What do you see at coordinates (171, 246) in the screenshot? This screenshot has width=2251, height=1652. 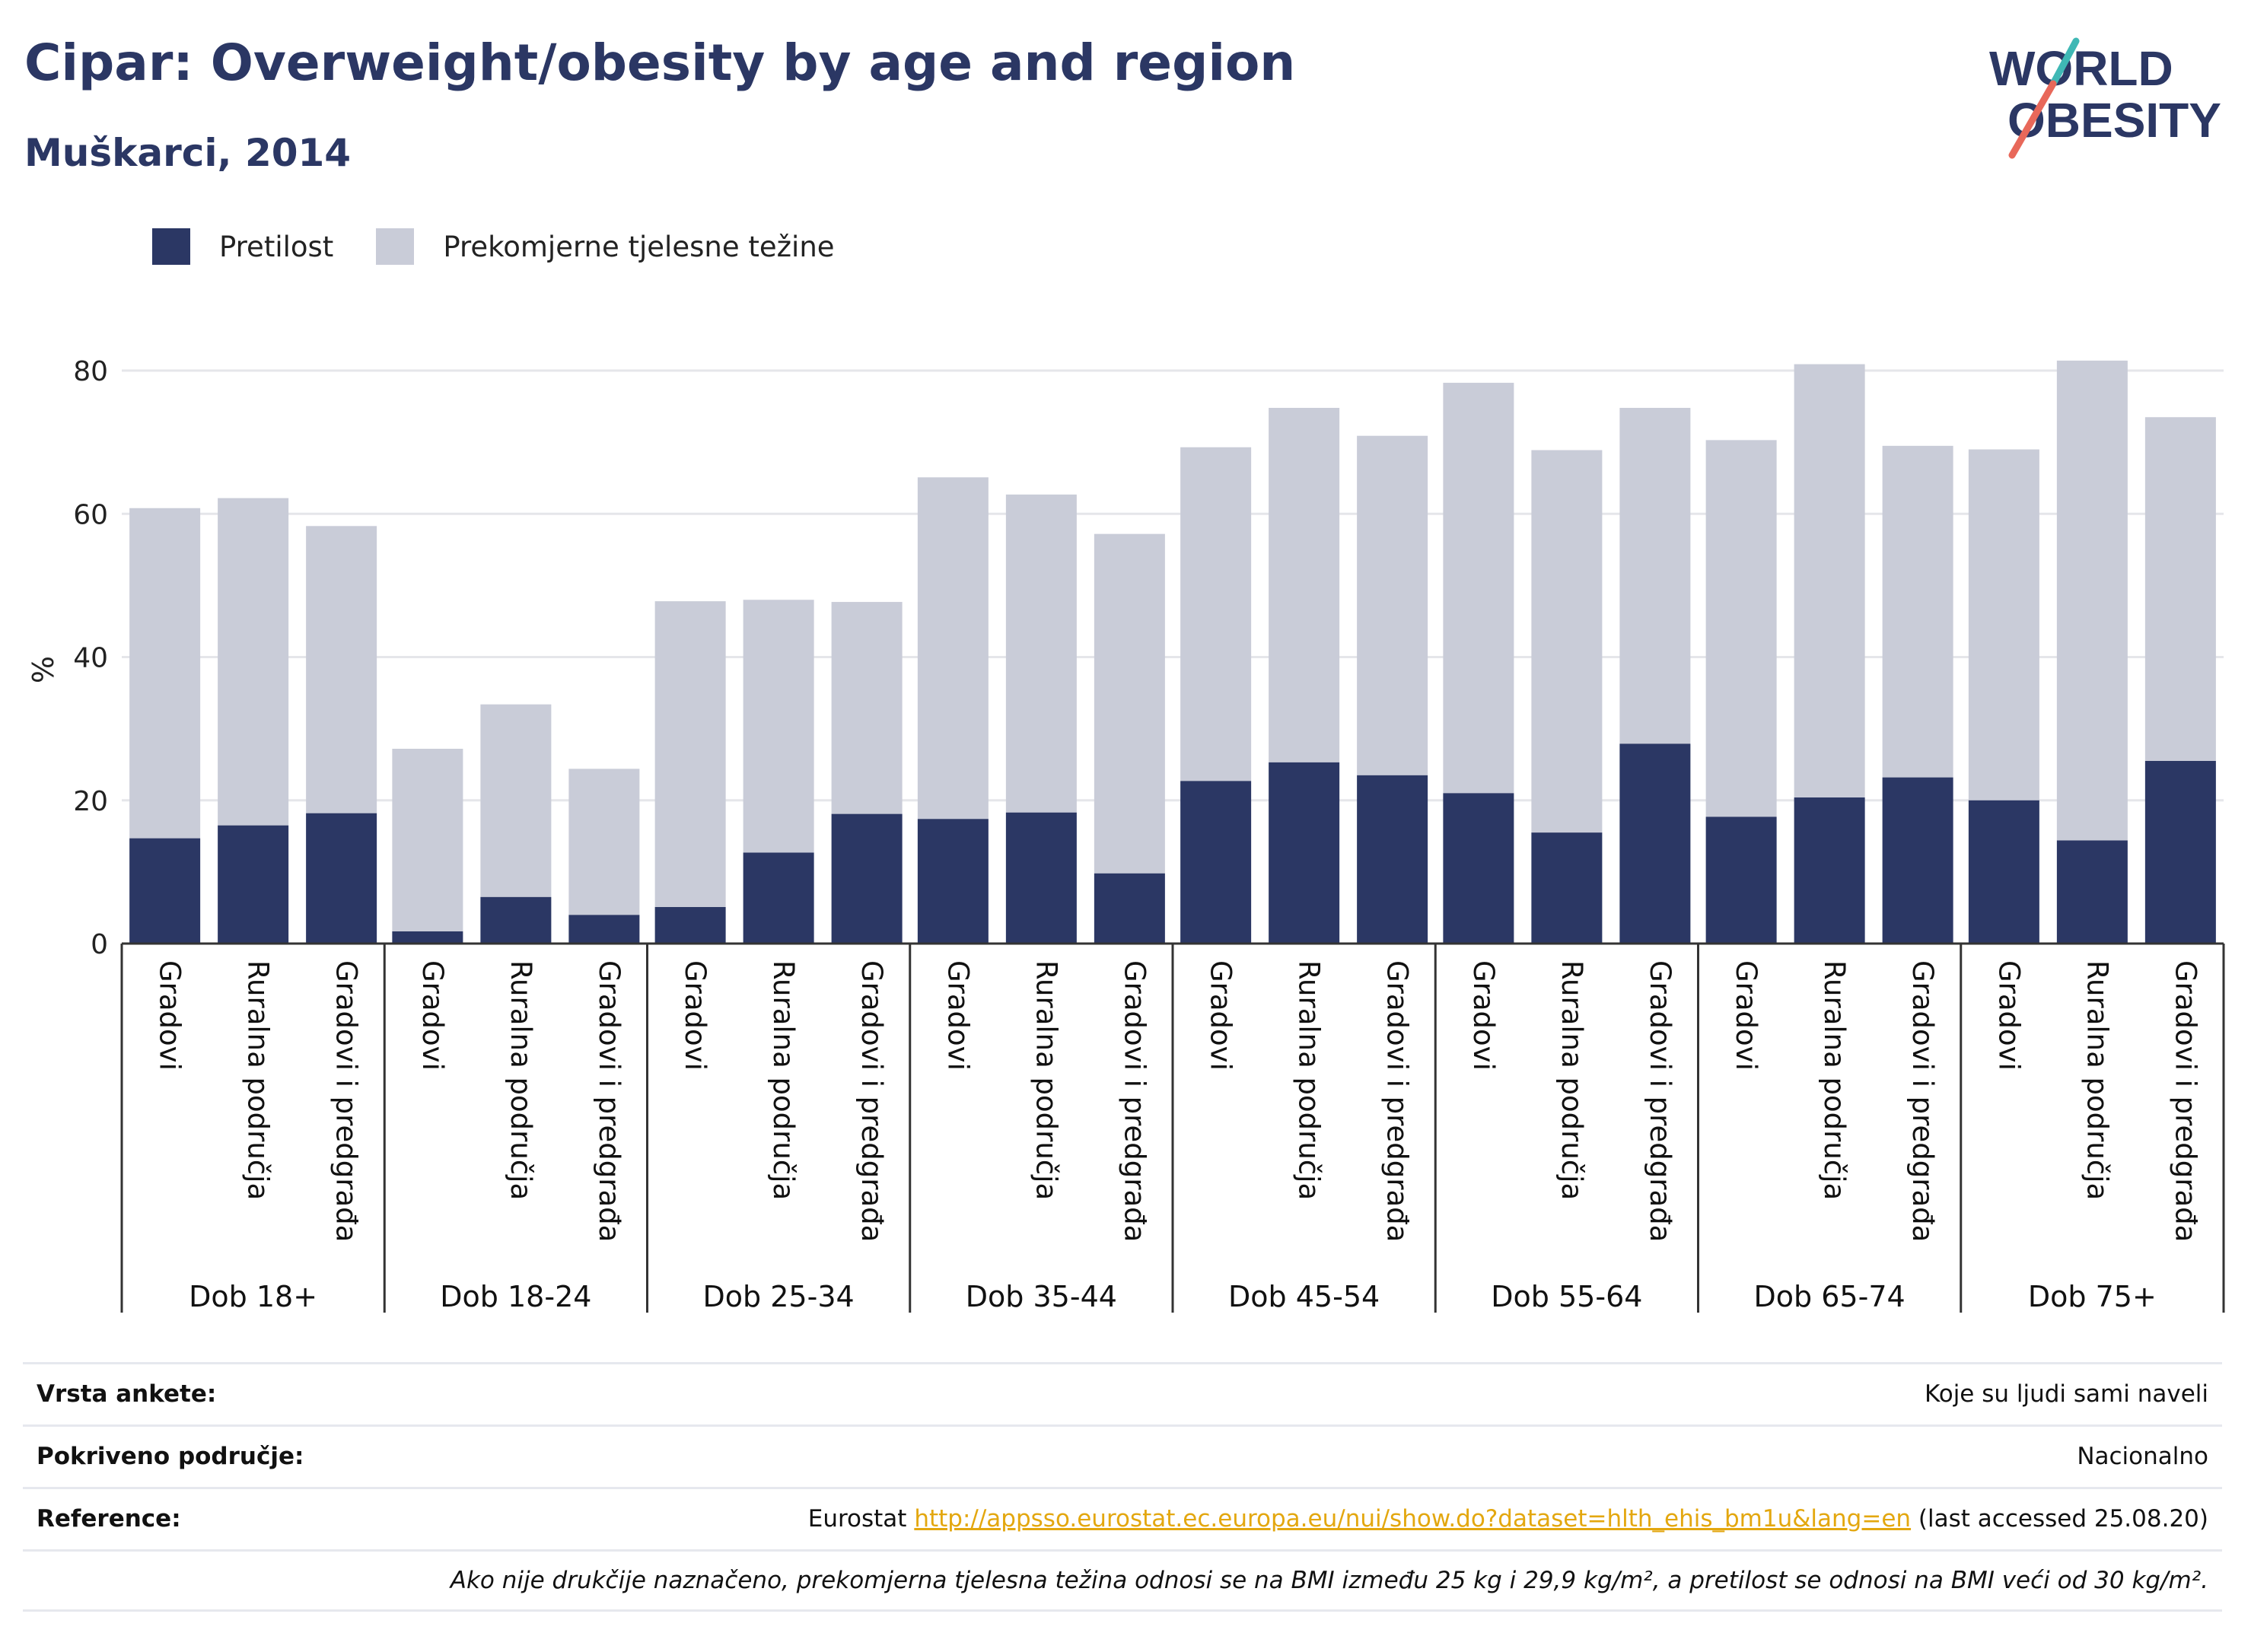 I see `legend-swatch-obesity` at bounding box center [171, 246].